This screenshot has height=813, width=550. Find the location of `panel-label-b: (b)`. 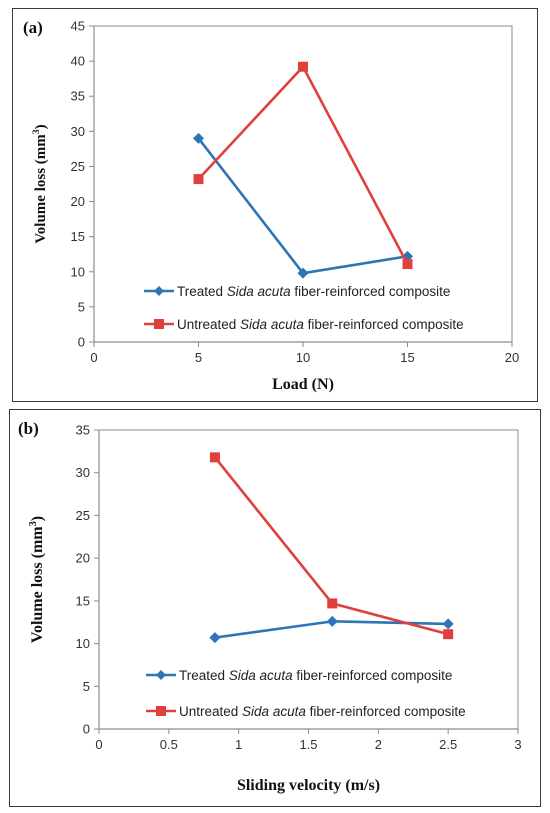

panel-label-b: (b) is located at coordinates (28, 428).